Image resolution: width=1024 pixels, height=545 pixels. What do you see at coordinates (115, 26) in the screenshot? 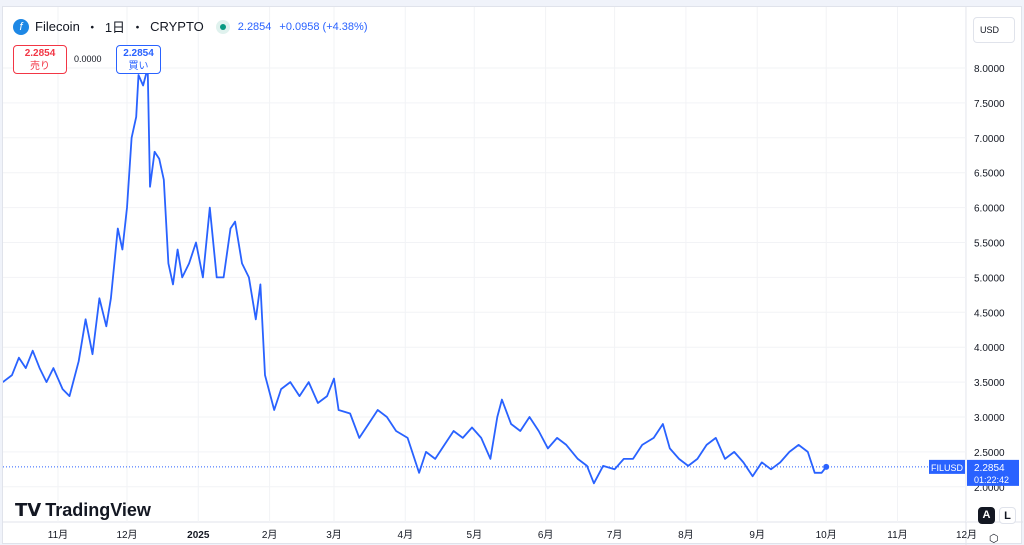
I see `interval: 1日` at bounding box center [115, 26].